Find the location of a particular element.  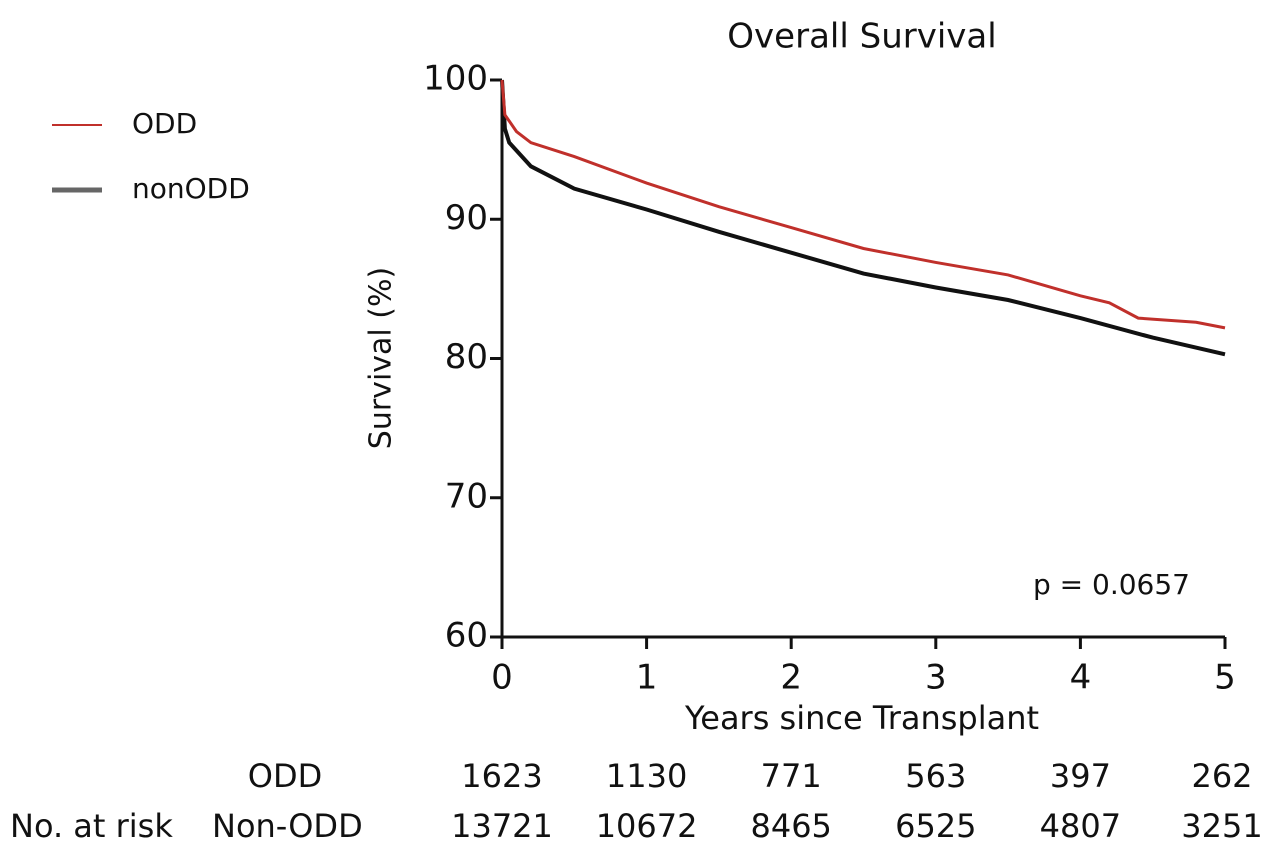

y-tick-label: 100 is located at coordinates (455, 79).